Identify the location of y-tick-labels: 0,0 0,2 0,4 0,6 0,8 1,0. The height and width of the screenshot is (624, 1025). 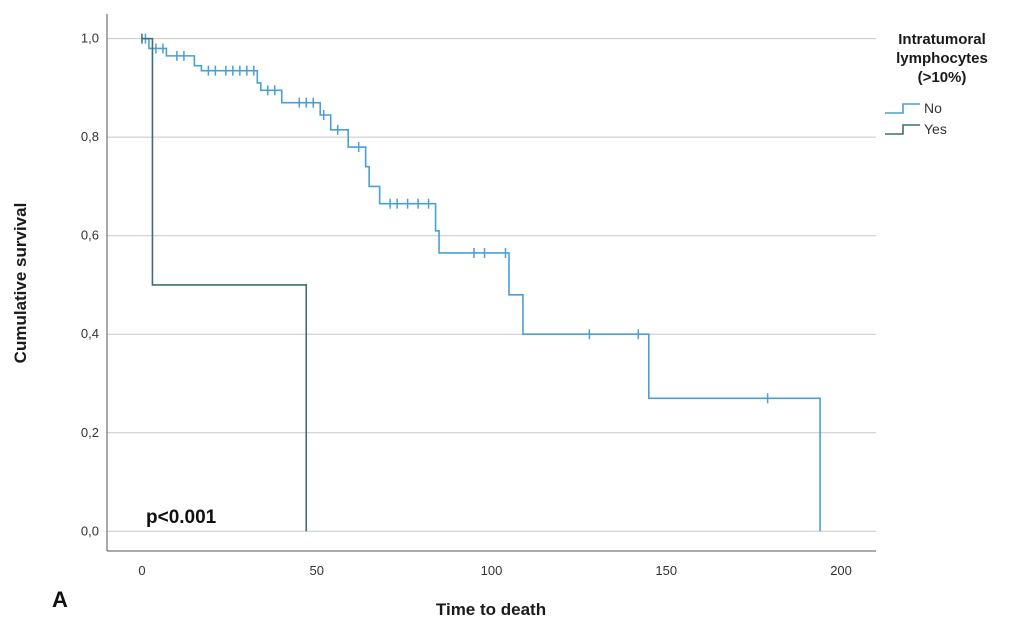
(90, 285).